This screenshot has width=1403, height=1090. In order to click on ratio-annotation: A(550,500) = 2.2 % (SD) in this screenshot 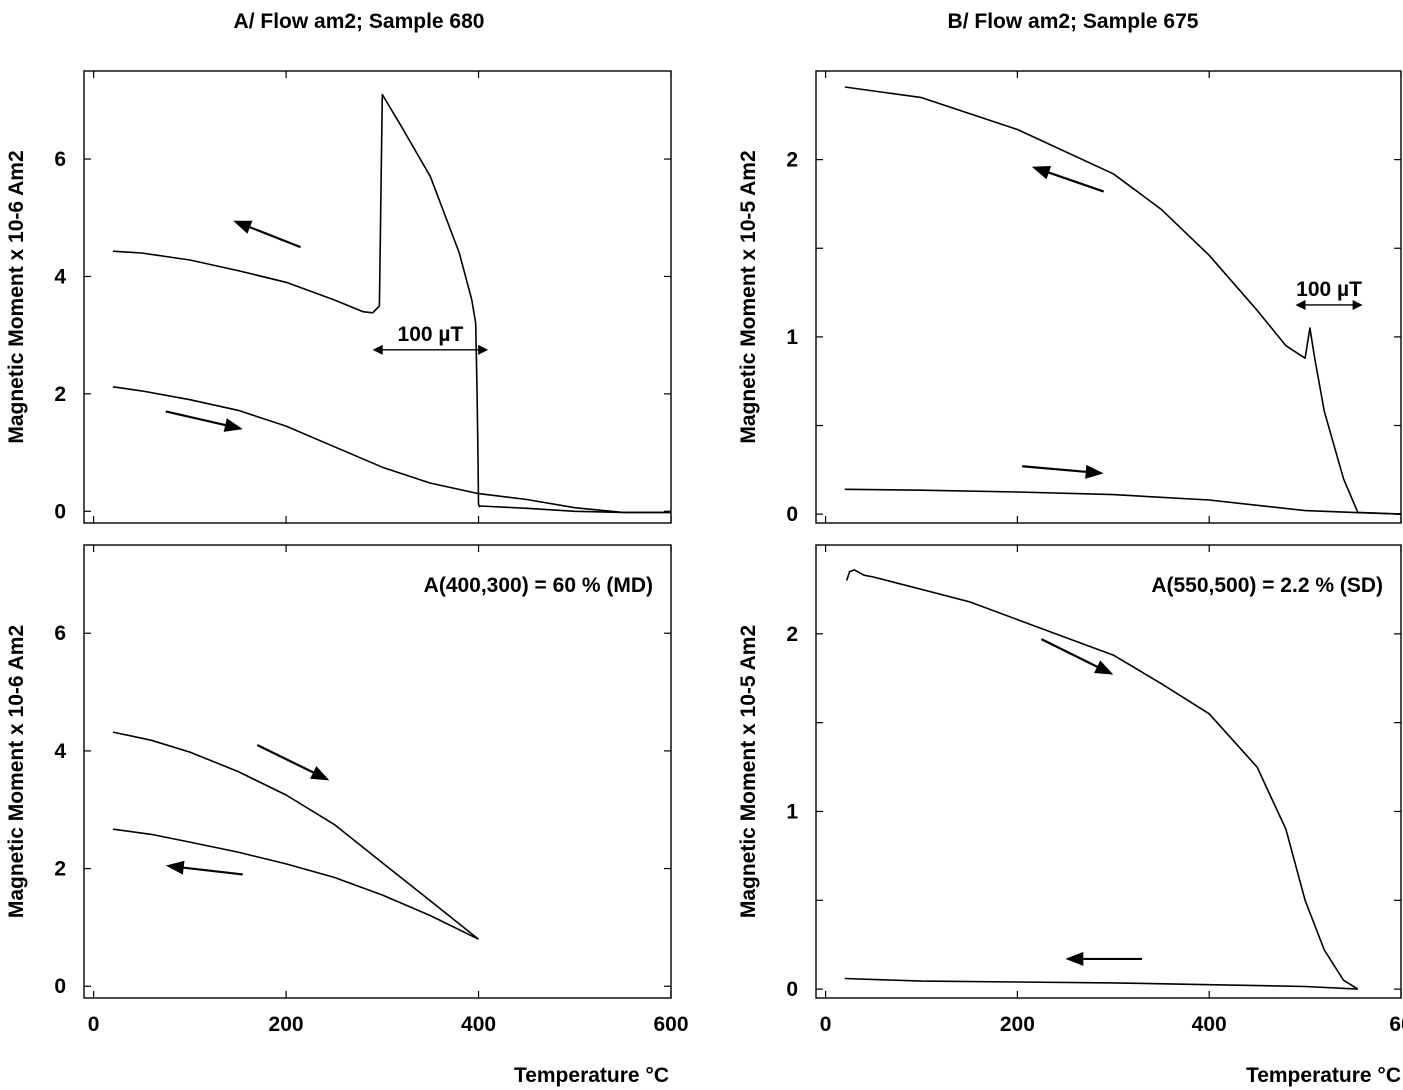, I will do `click(1267, 585)`.